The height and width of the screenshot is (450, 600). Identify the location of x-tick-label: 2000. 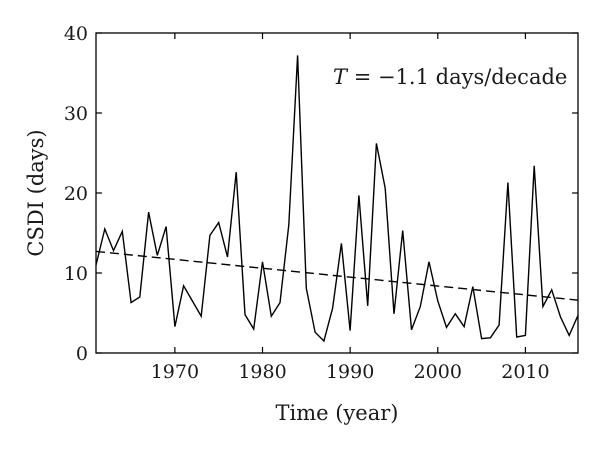
(438, 372).